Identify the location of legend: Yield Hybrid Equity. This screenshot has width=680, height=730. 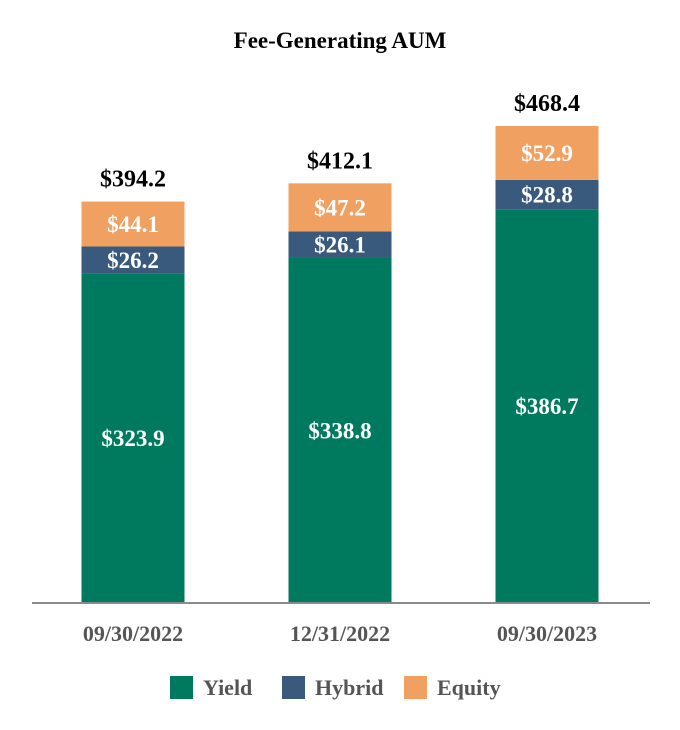
(335, 687).